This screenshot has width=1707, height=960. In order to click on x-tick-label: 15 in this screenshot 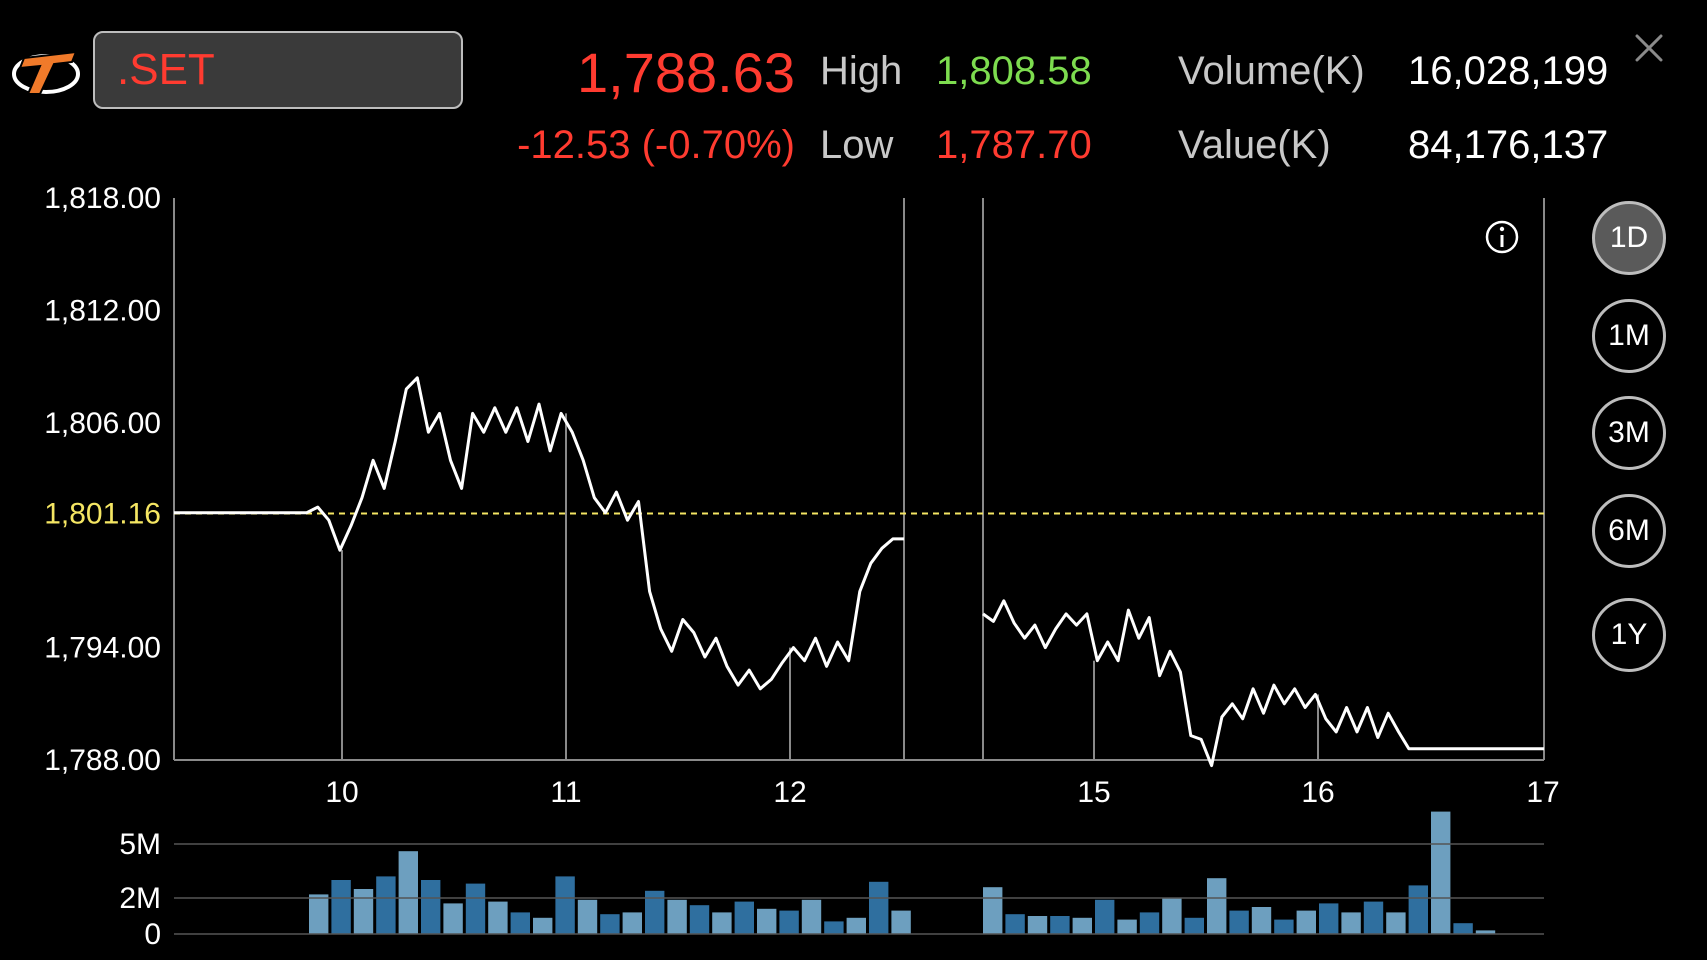, I will do `click(1093, 792)`.